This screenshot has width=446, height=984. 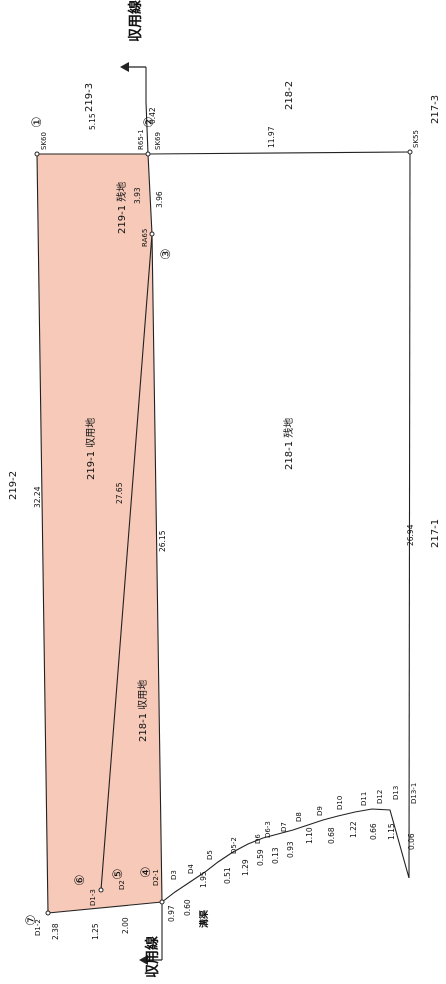 What do you see at coordinates (93, 897) in the screenshot?
I see `point-code-d1-3: D1-3` at bounding box center [93, 897].